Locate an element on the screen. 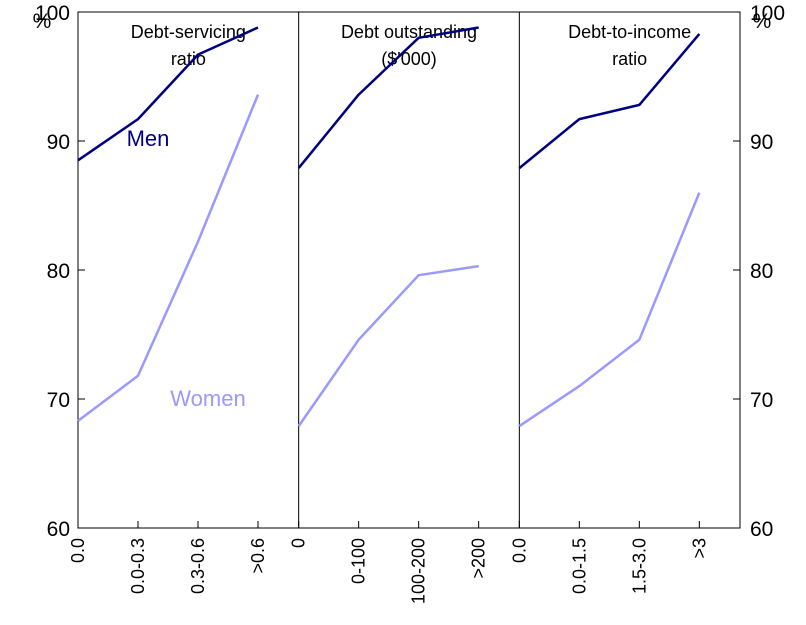 This screenshot has height=625, width=806. y-tick-label-right: 60 is located at coordinates (761, 529).